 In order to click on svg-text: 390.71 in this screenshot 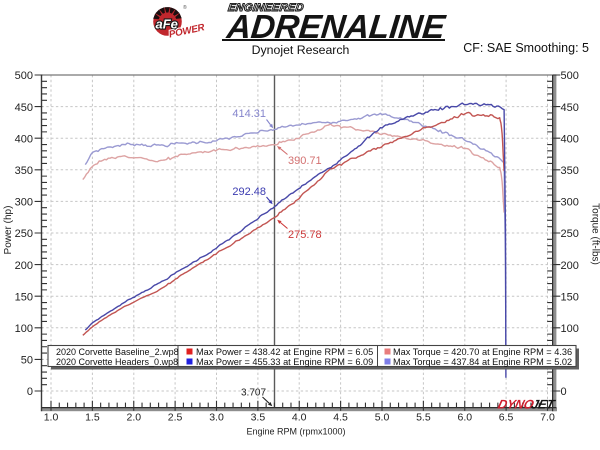, I will do `click(305, 161)`.